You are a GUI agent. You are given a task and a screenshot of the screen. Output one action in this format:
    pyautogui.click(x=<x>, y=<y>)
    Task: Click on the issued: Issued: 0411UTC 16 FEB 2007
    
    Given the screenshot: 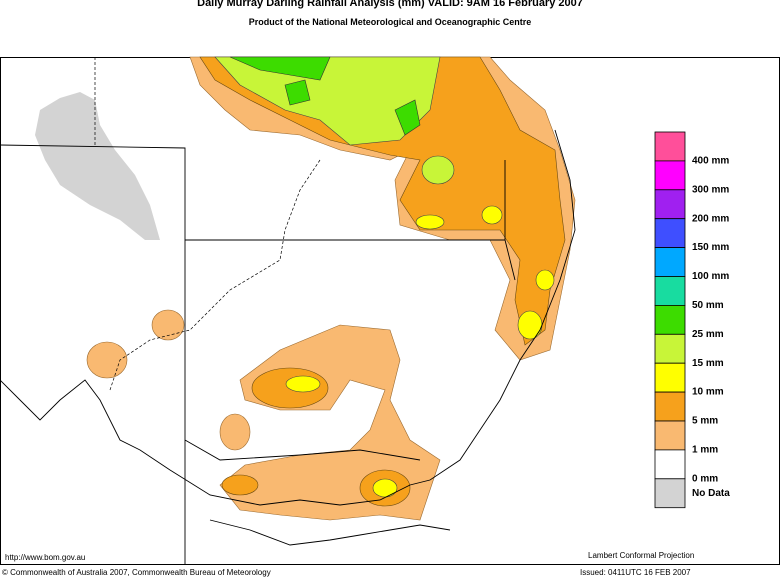 What is the action you would take?
    pyautogui.click(x=635, y=572)
    